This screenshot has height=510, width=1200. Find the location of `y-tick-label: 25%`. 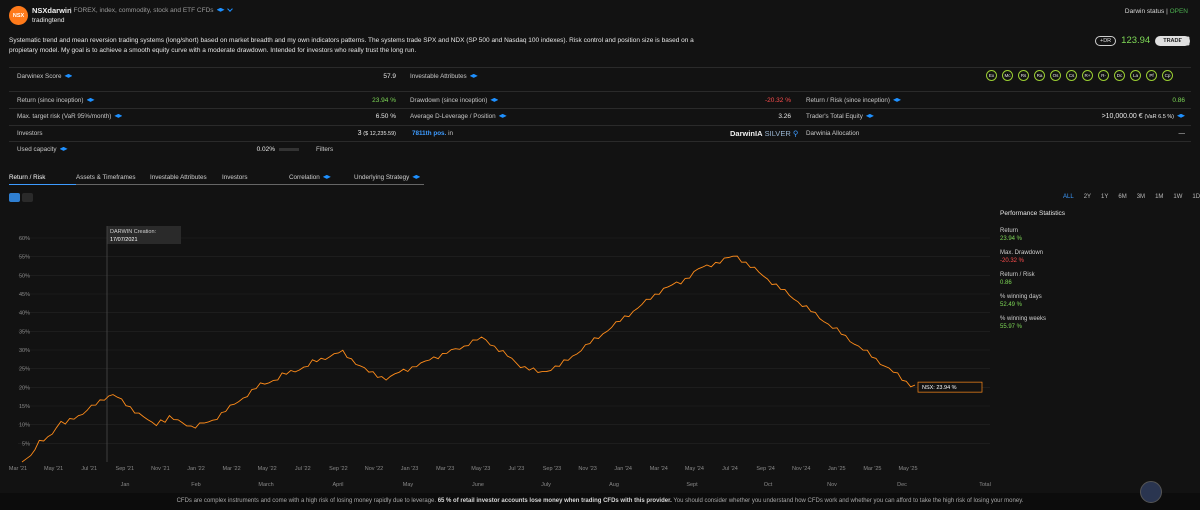

y-tick-label: 25% is located at coordinates (24, 370).